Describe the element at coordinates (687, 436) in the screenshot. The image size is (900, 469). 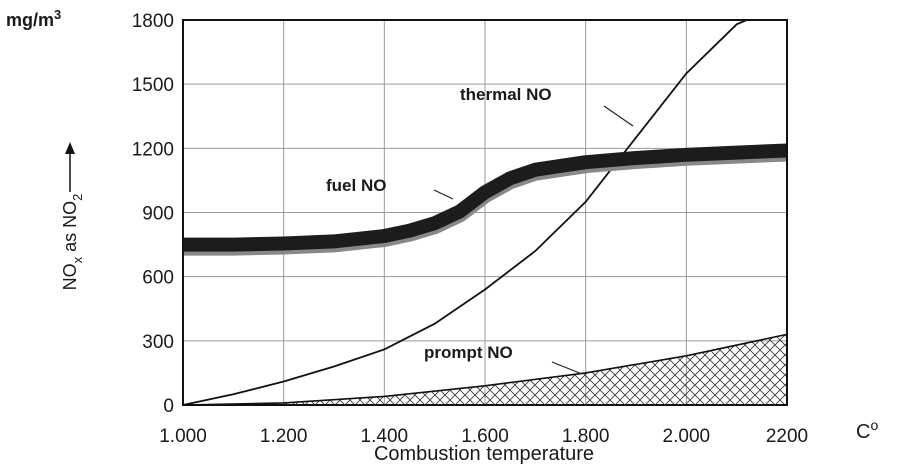
I see `x-tick-label: 2.000` at that location.